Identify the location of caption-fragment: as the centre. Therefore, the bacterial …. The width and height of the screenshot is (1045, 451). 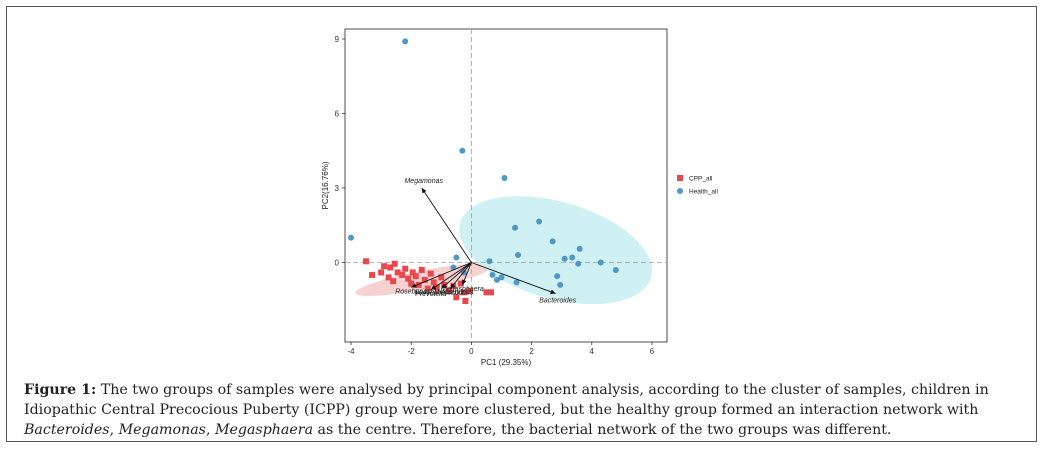
(602, 430).